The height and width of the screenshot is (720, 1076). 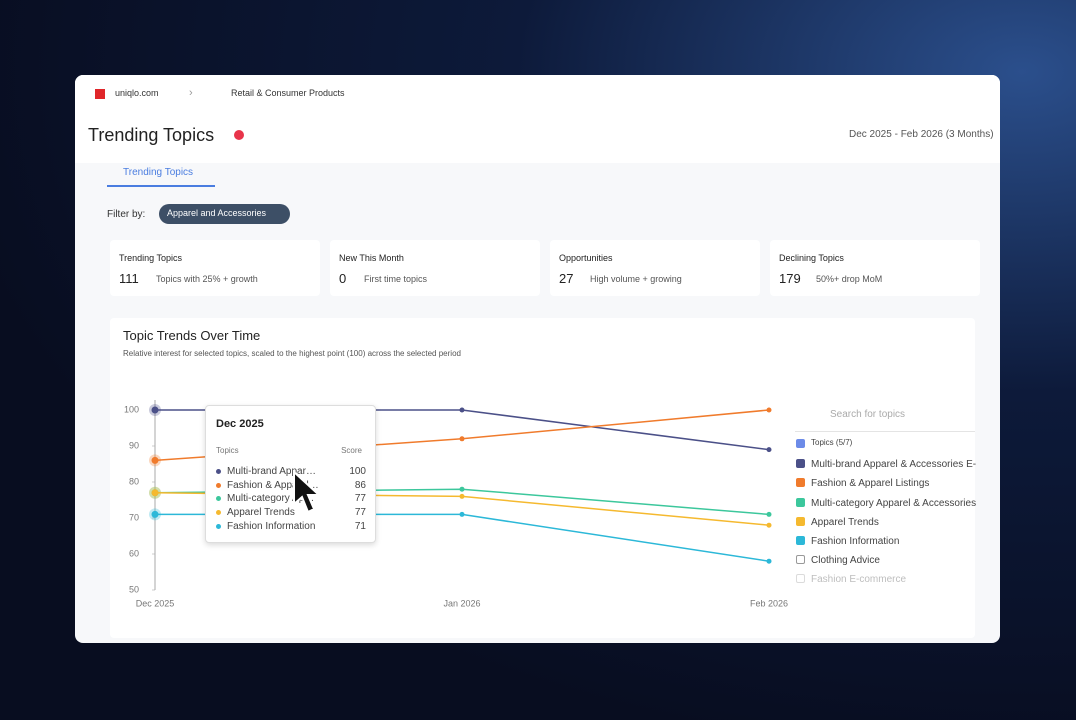 What do you see at coordinates (291, 499) in the screenshot?
I see `tooltip-row: Multi-category Apparel & Accessories77` at bounding box center [291, 499].